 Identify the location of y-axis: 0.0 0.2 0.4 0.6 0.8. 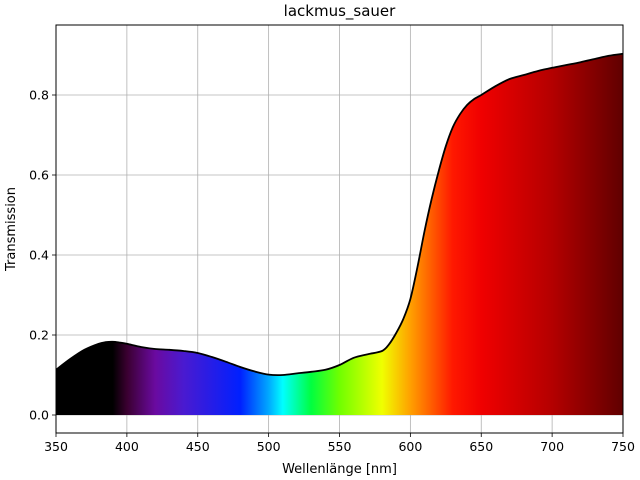
(42, 255).